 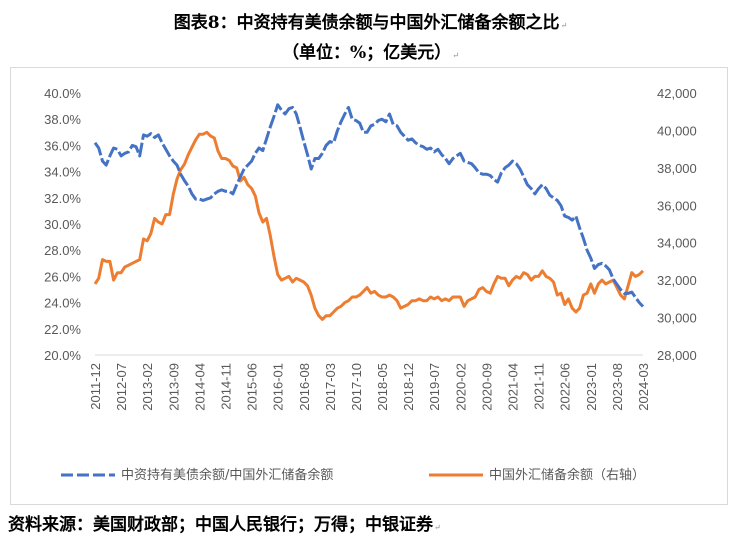 What do you see at coordinates (677, 168) in the screenshot?
I see `y-right-tick-label: 38,000` at bounding box center [677, 168].